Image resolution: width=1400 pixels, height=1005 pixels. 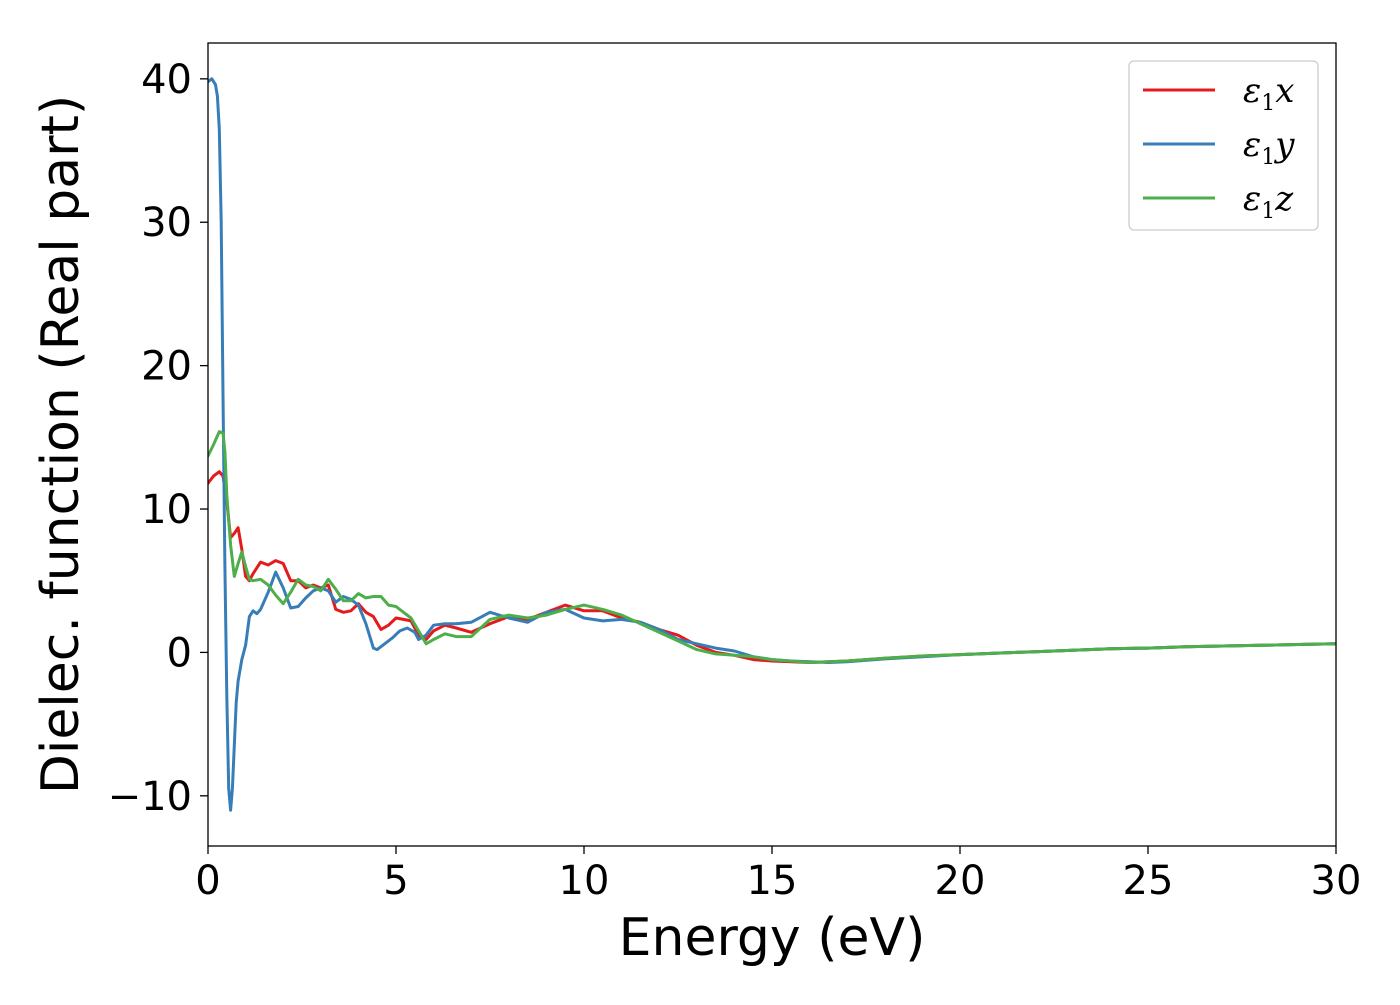 What do you see at coordinates (179, 653) in the screenshot?
I see `y-tick-label: 0` at bounding box center [179, 653].